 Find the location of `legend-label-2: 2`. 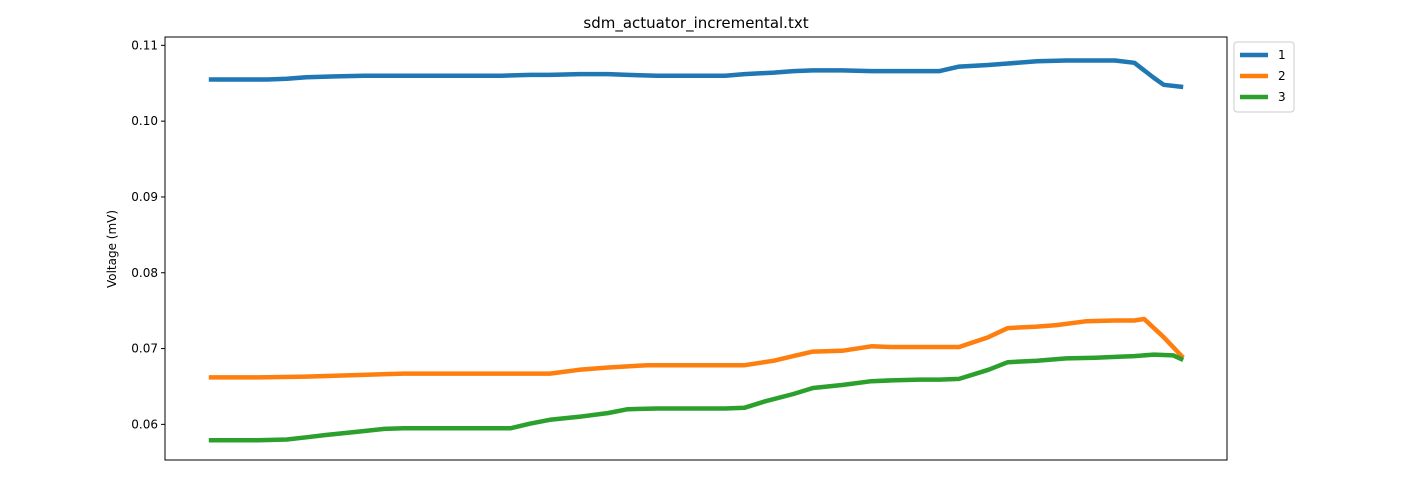

legend-label-2: 2 is located at coordinates (1282, 76).